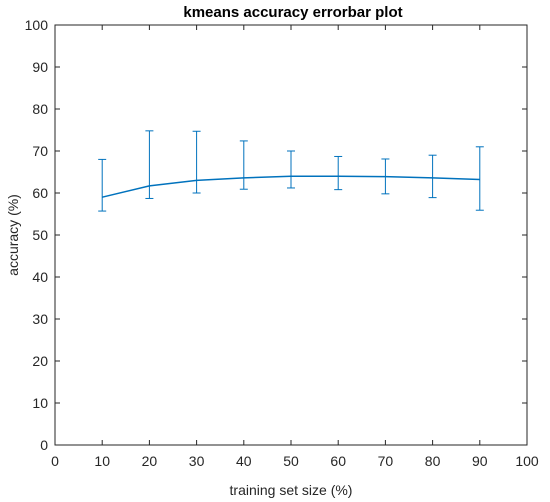 Image resolution: width=550 pixels, height=502 pixels. I want to click on series-layer, so click(291, 171).